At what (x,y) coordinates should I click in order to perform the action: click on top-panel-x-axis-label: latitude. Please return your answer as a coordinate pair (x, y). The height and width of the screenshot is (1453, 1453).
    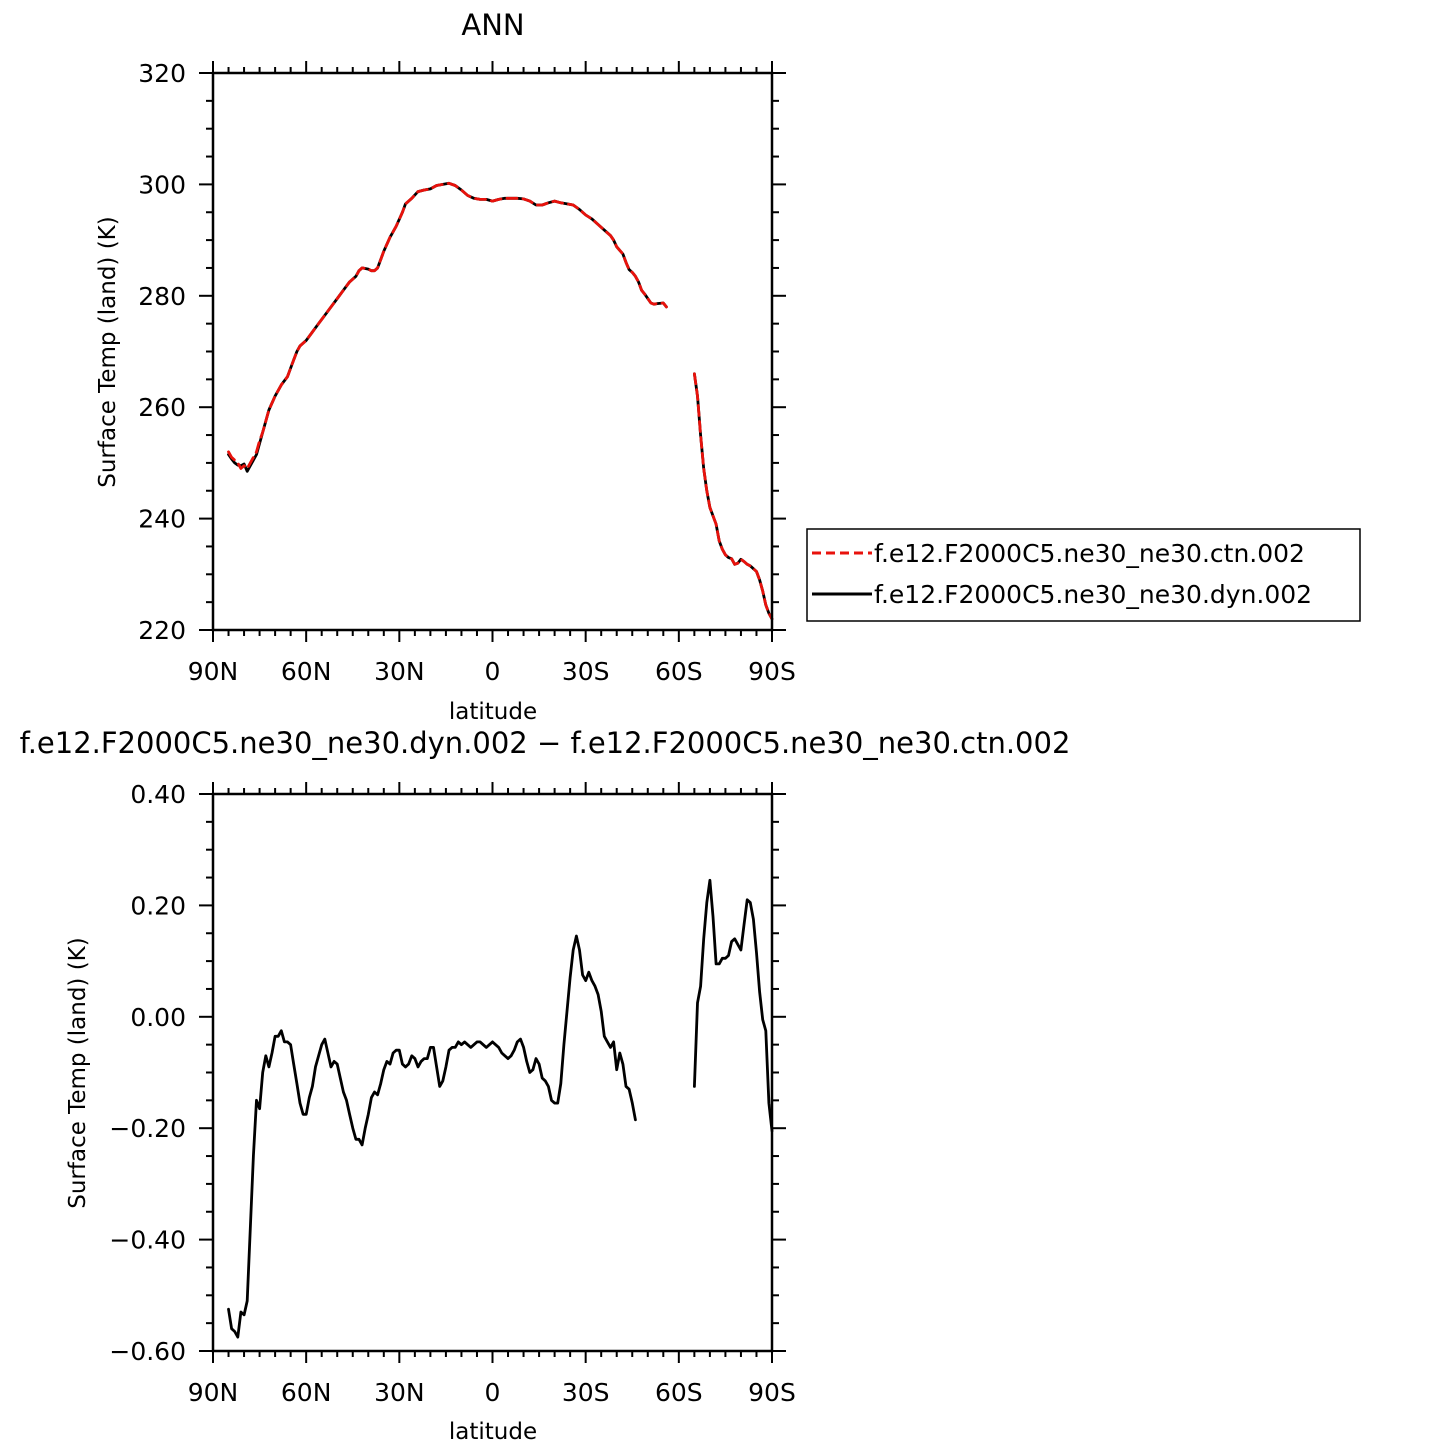
    Looking at the image, I should click on (493, 712).